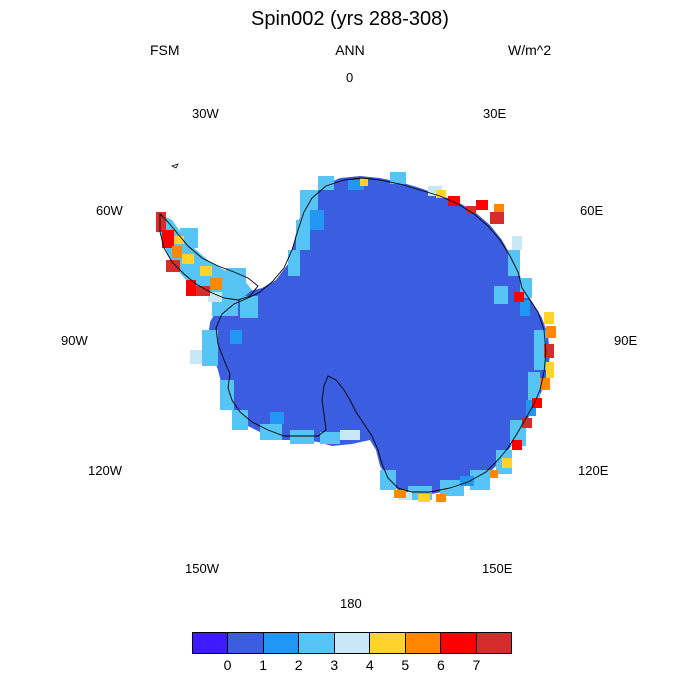 Image resolution: width=700 pixels, height=700 pixels. What do you see at coordinates (626, 340) in the screenshot?
I see `lon-label-90e: 90E` at bounding box center [626, 340].